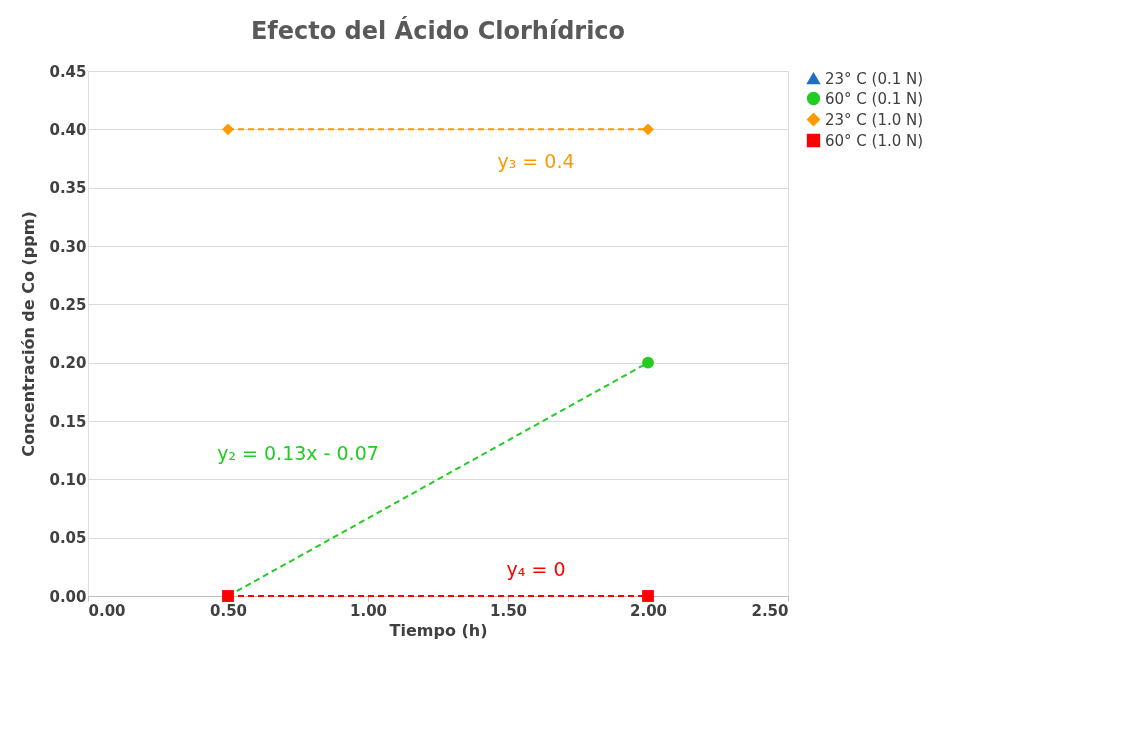 The width and height of the screenshot is (1134, 752). What do you see at coordinates (68, 479) in the screenshot?
I see `y-tick-label: 0.10` at bounding box center [68, 479].